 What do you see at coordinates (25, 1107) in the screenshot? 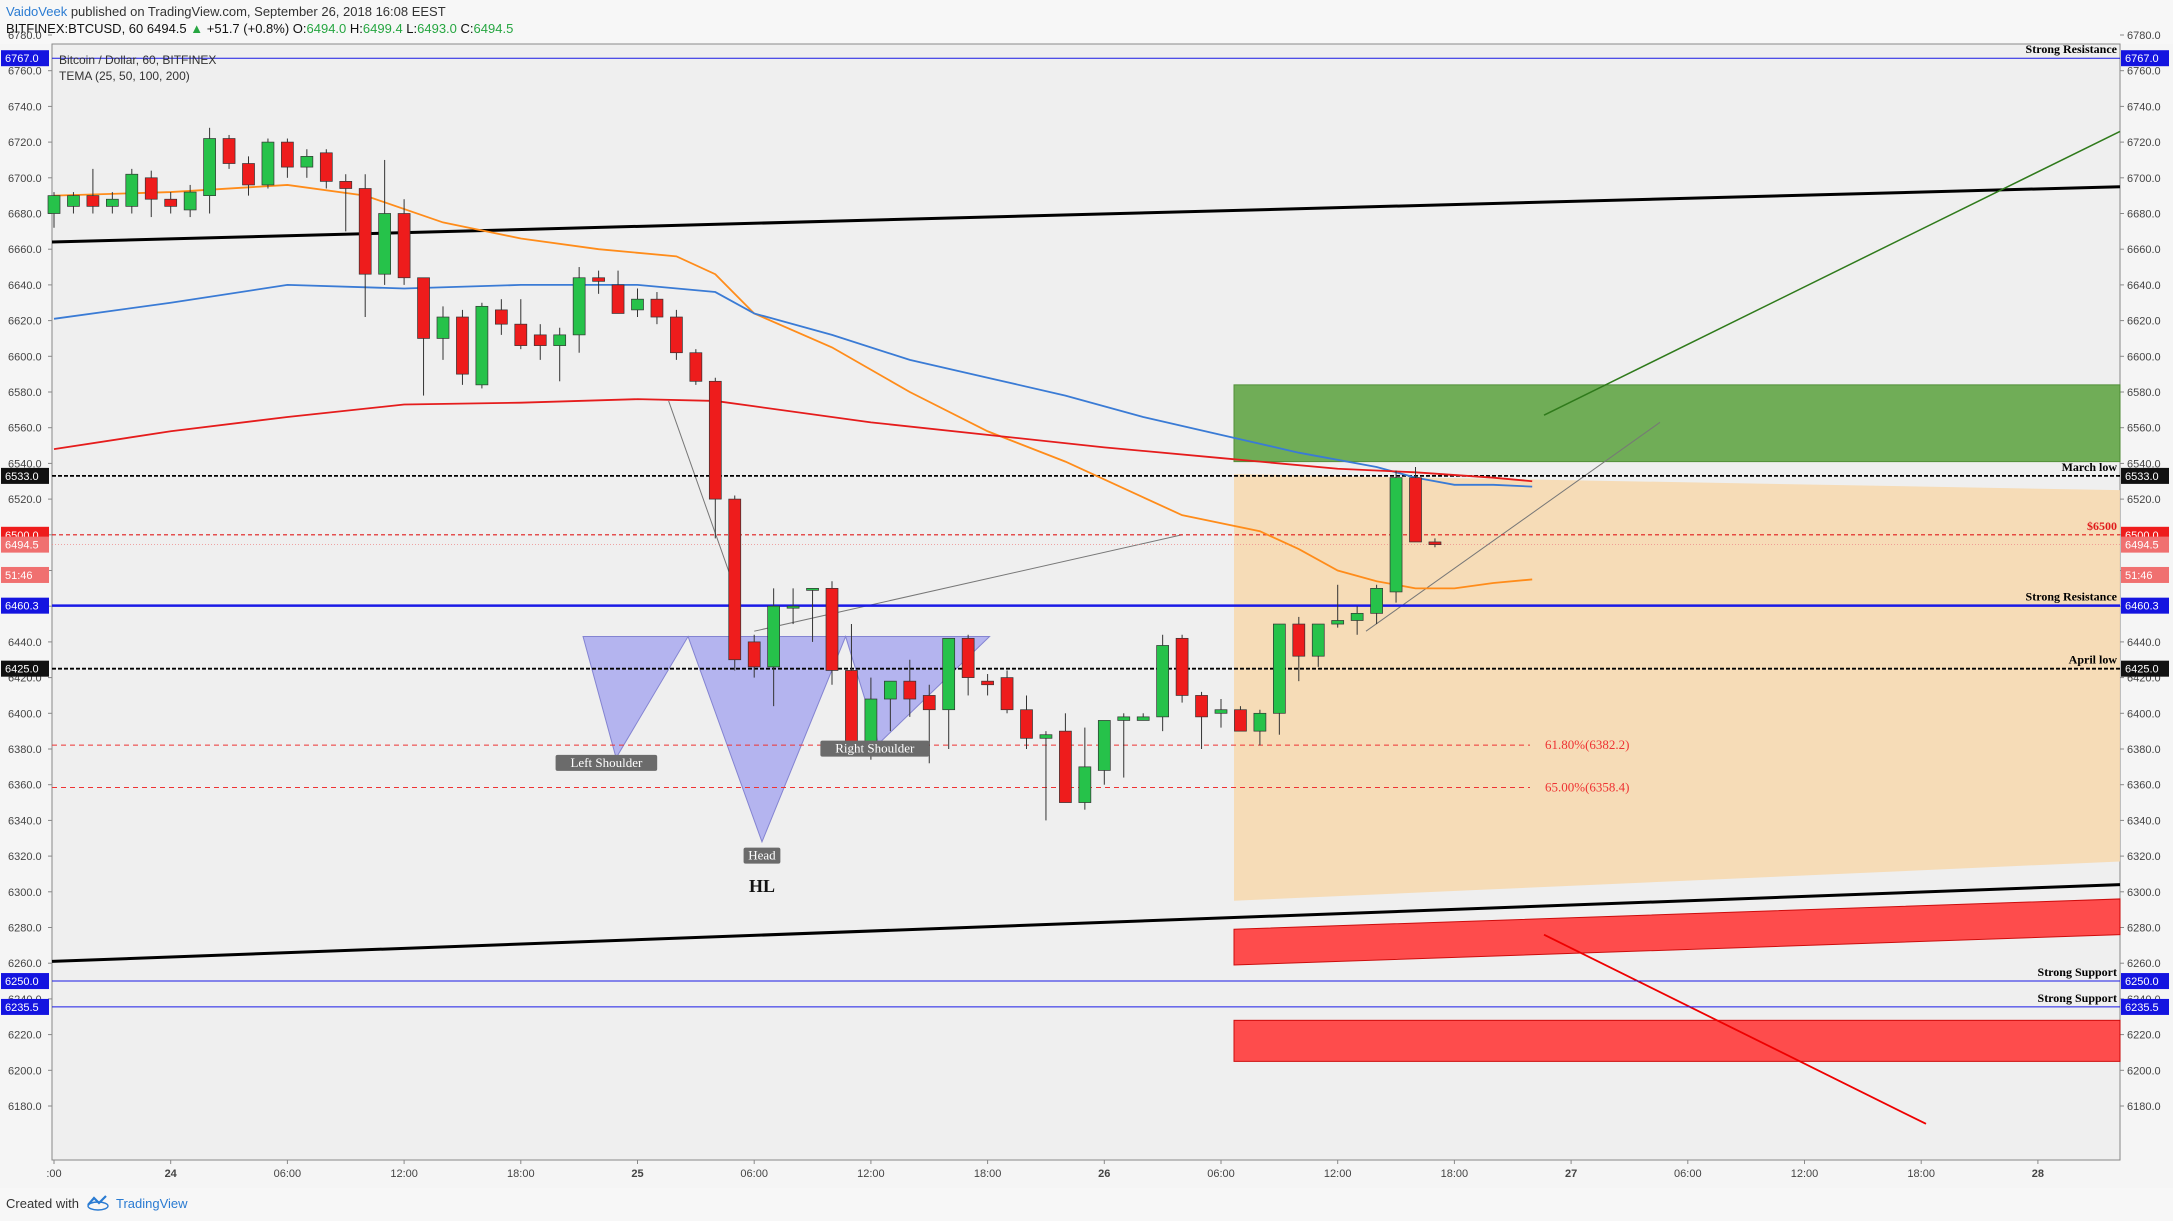
I see `y-tick-label-left: 6180.0` at bounding box center [25, 1107].